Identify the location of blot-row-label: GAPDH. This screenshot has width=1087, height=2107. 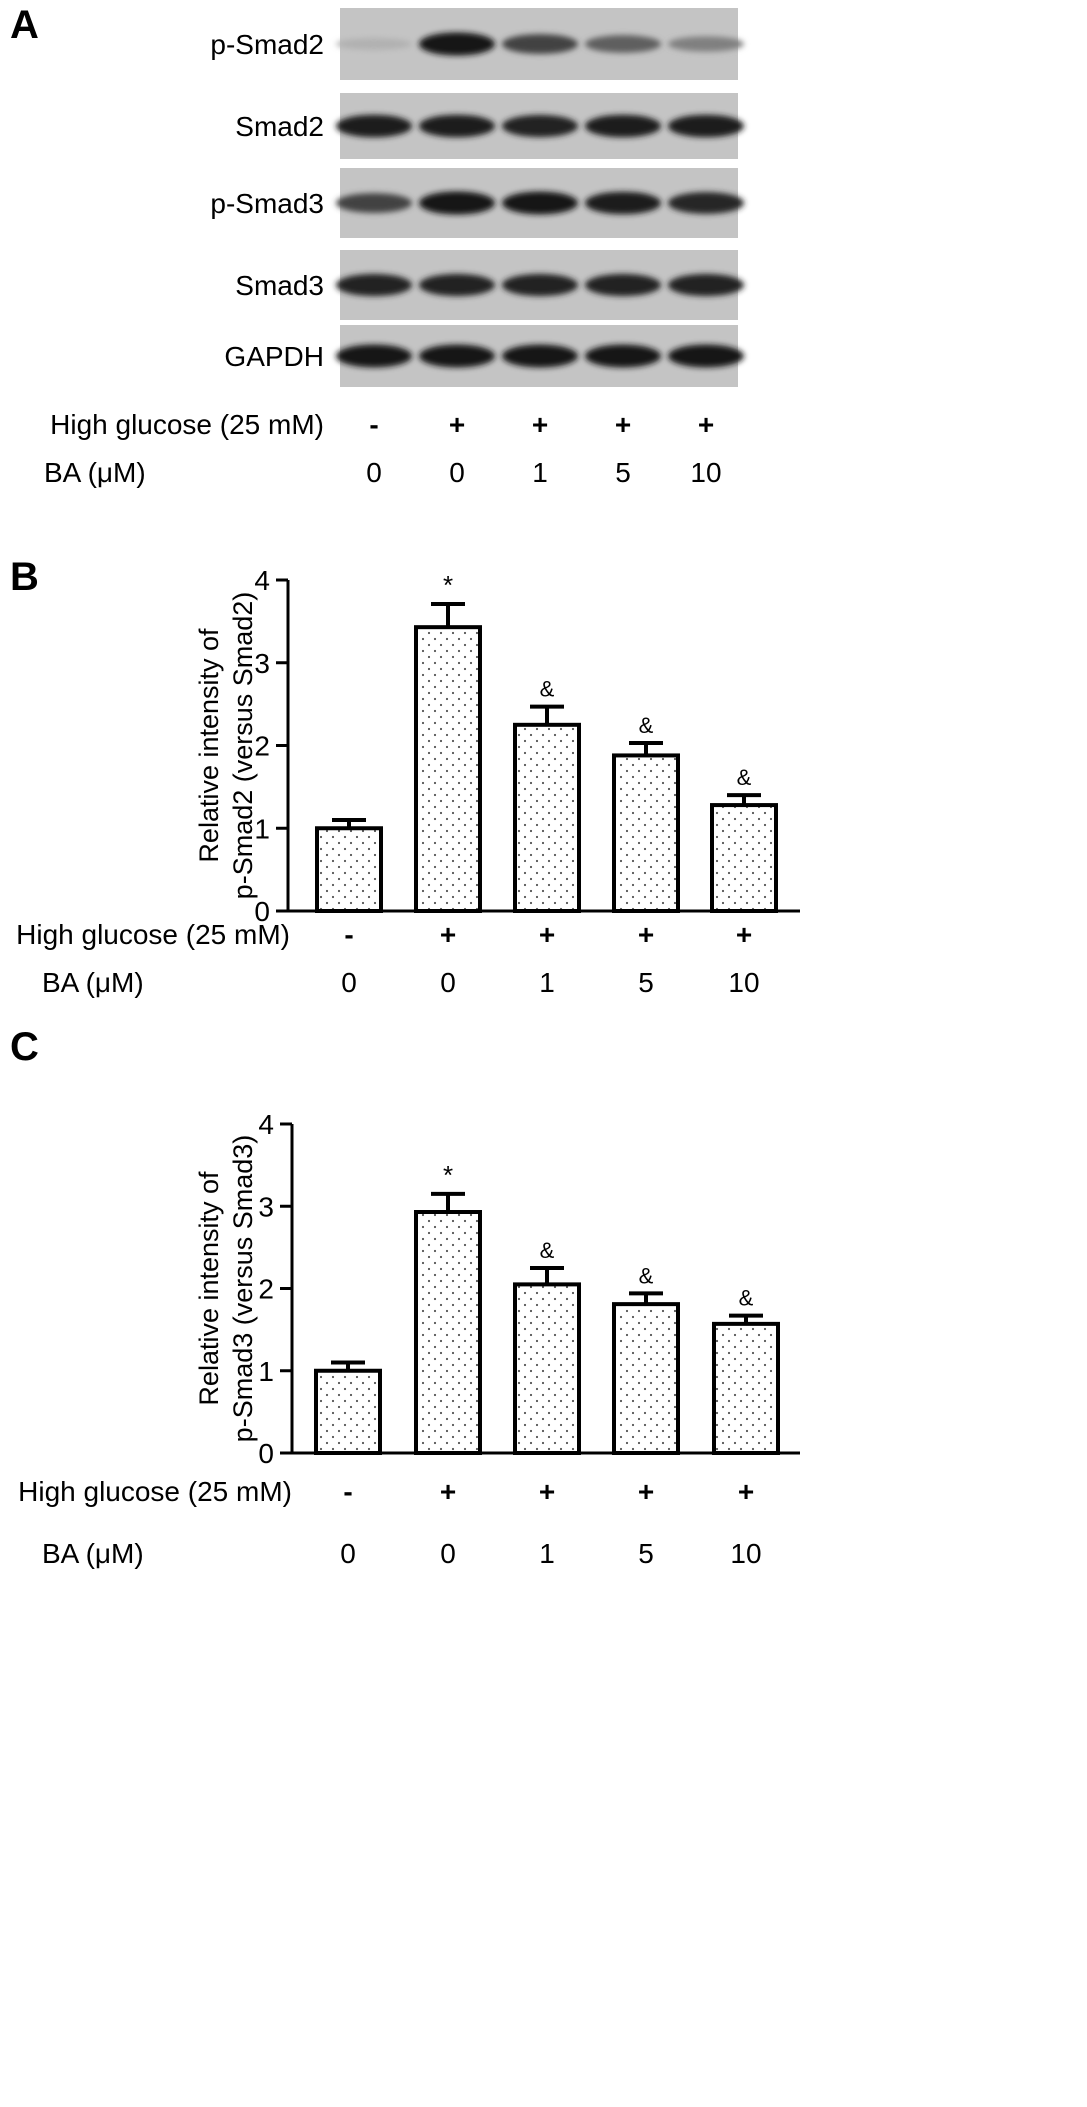
(274, 356).